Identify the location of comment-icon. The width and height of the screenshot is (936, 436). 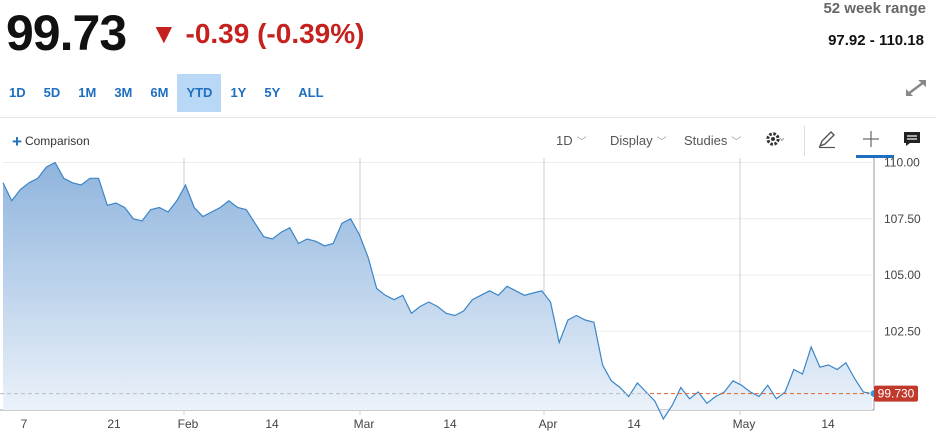
(912, 139).